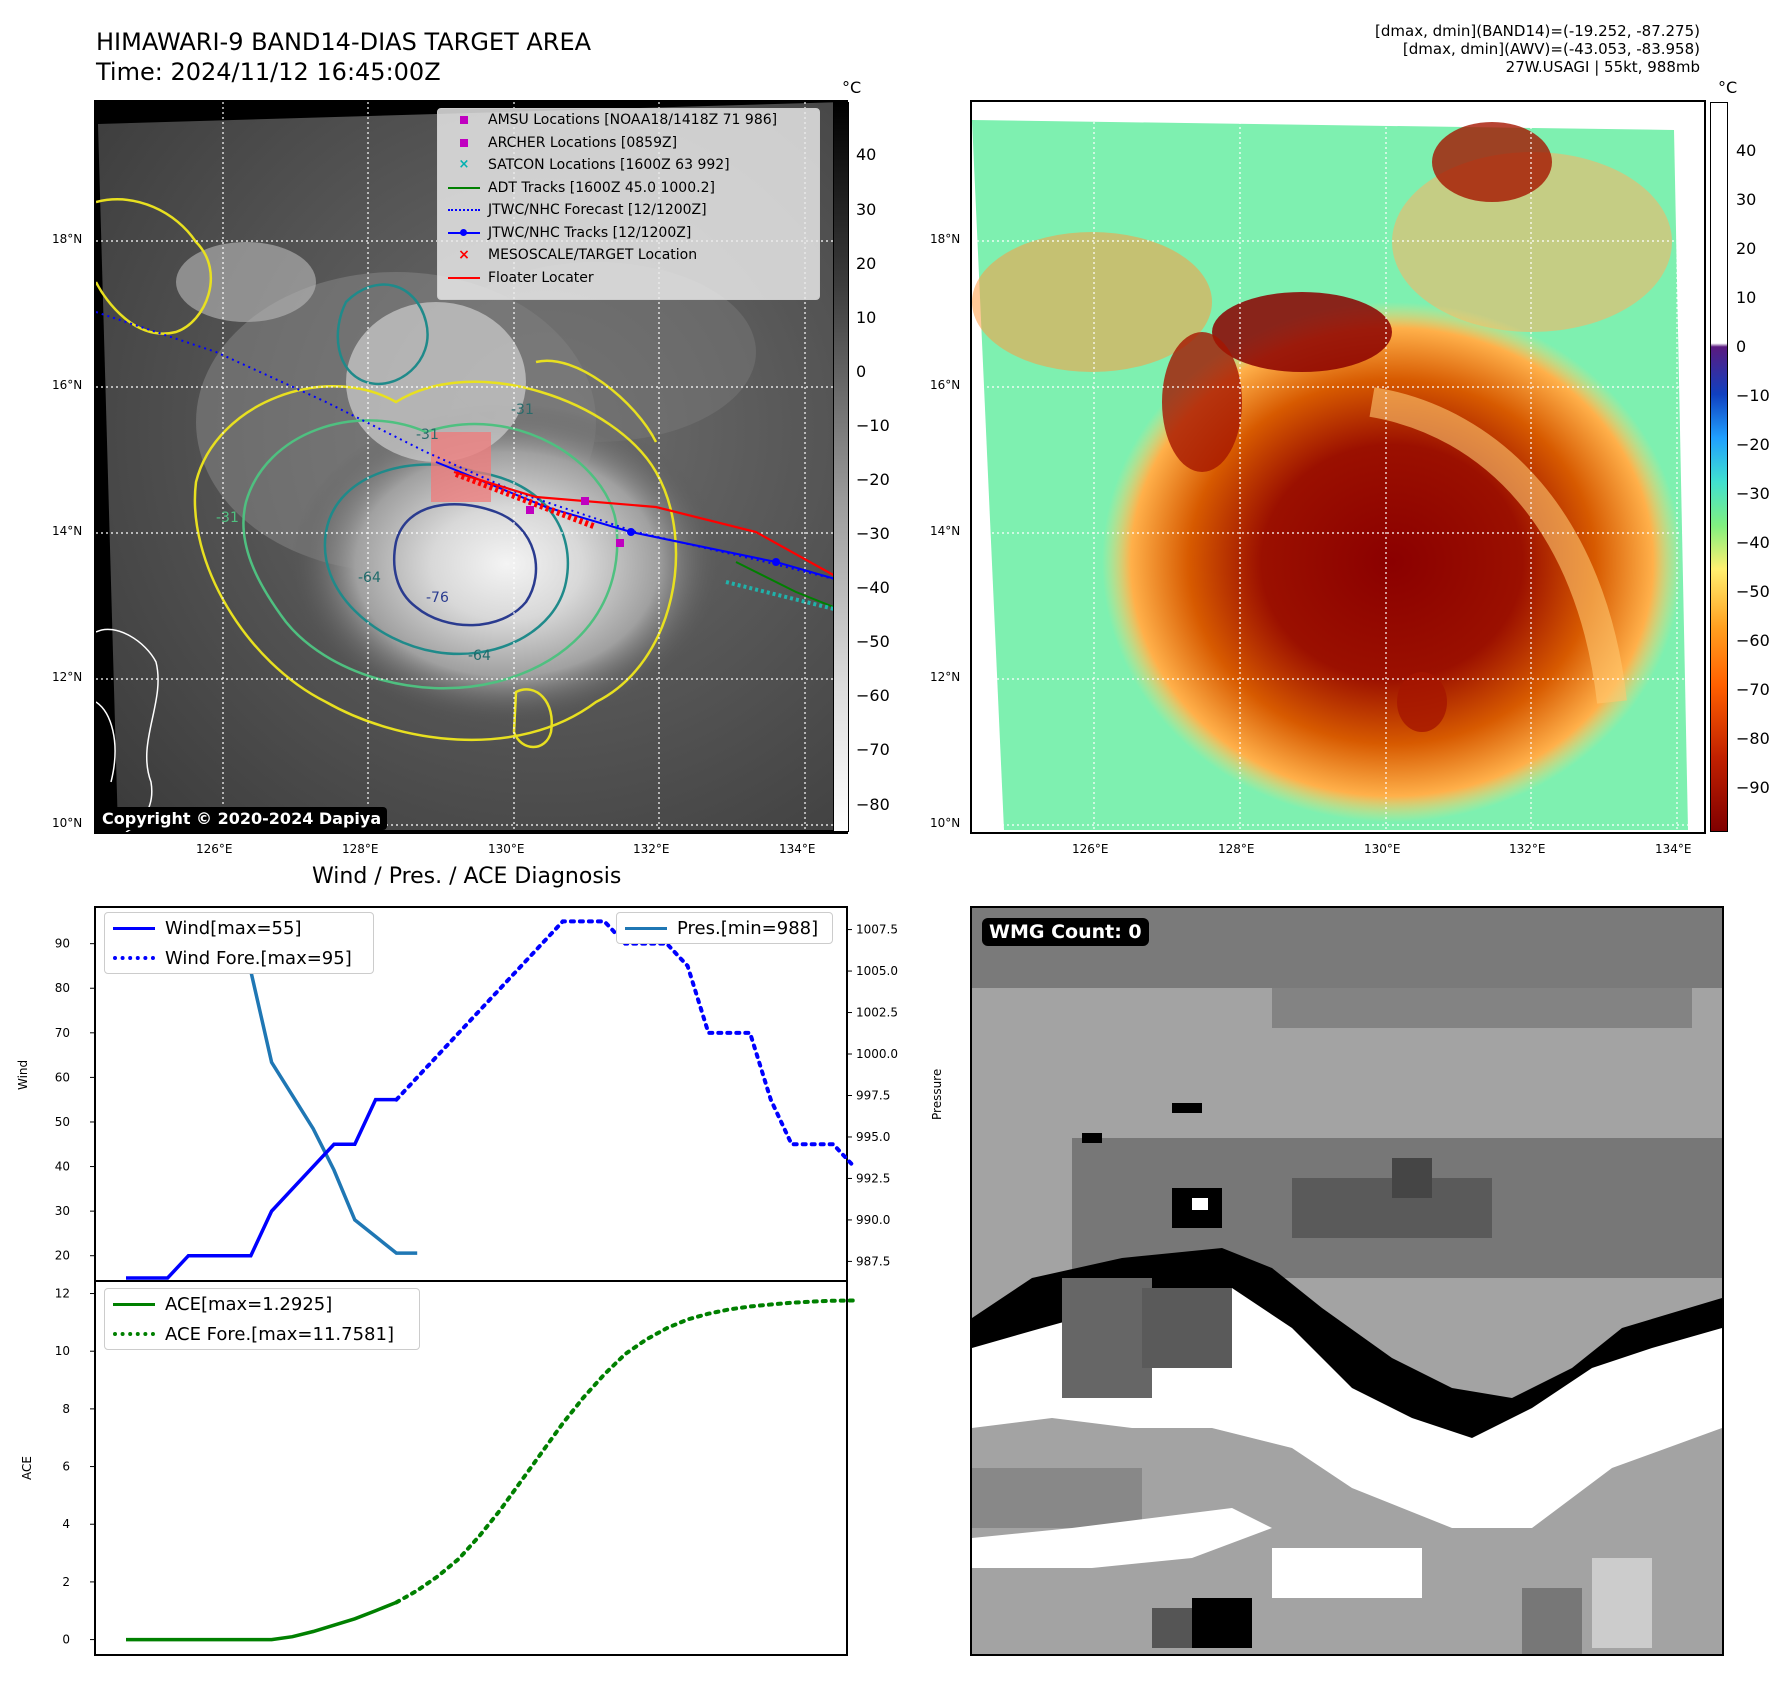  What do you see at coordinates (628, 278) in the screenshot?
I see `legend-item-floater: Floater Locater` at bounding box center [628, 278].